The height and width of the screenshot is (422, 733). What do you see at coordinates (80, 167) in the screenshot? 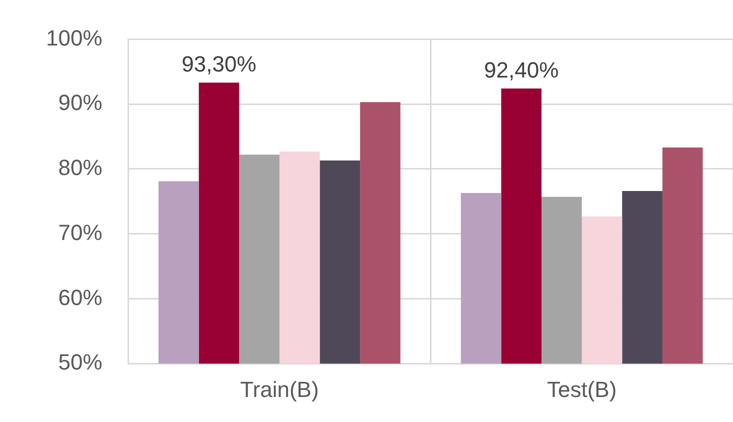
I see `y-tick-label: 80%` at bounding box center [80, 167].